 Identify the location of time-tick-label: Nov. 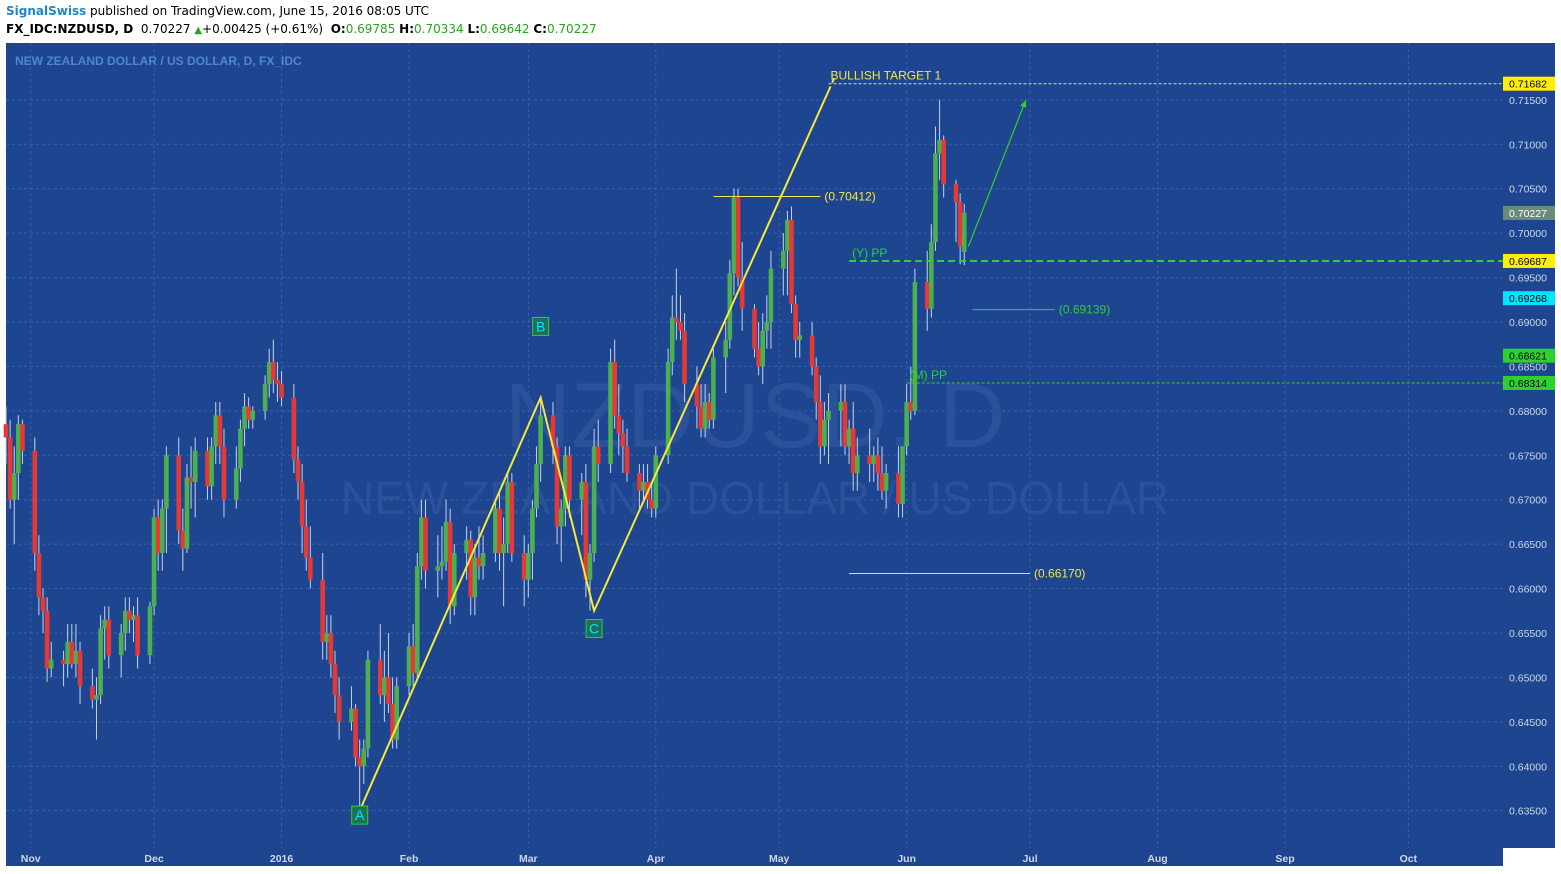
(31, 859).